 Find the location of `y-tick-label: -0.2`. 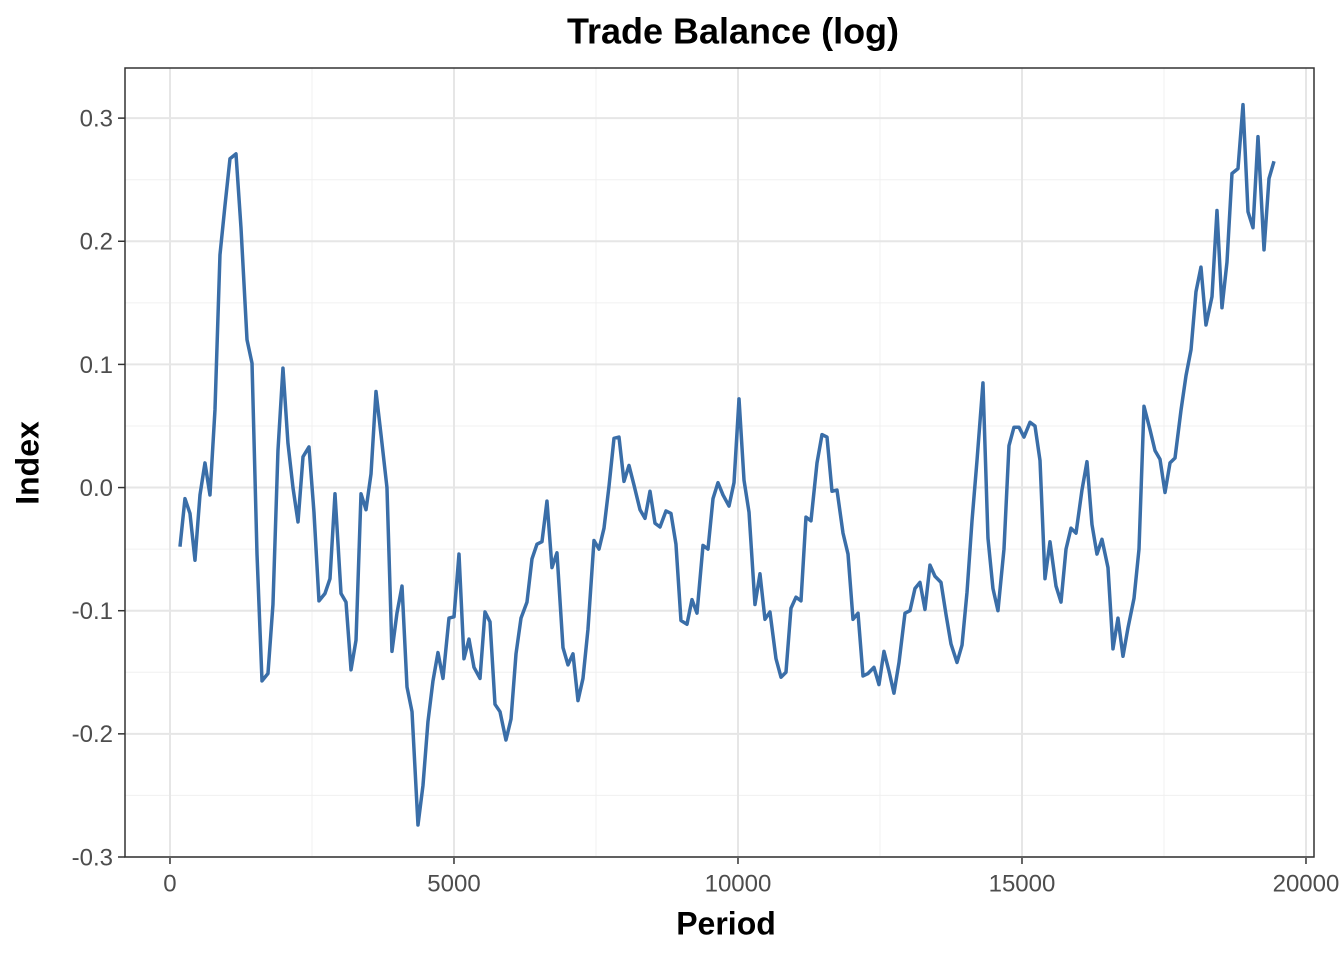

y-tick-label: -0.2 is located at coordinates (92, 734).